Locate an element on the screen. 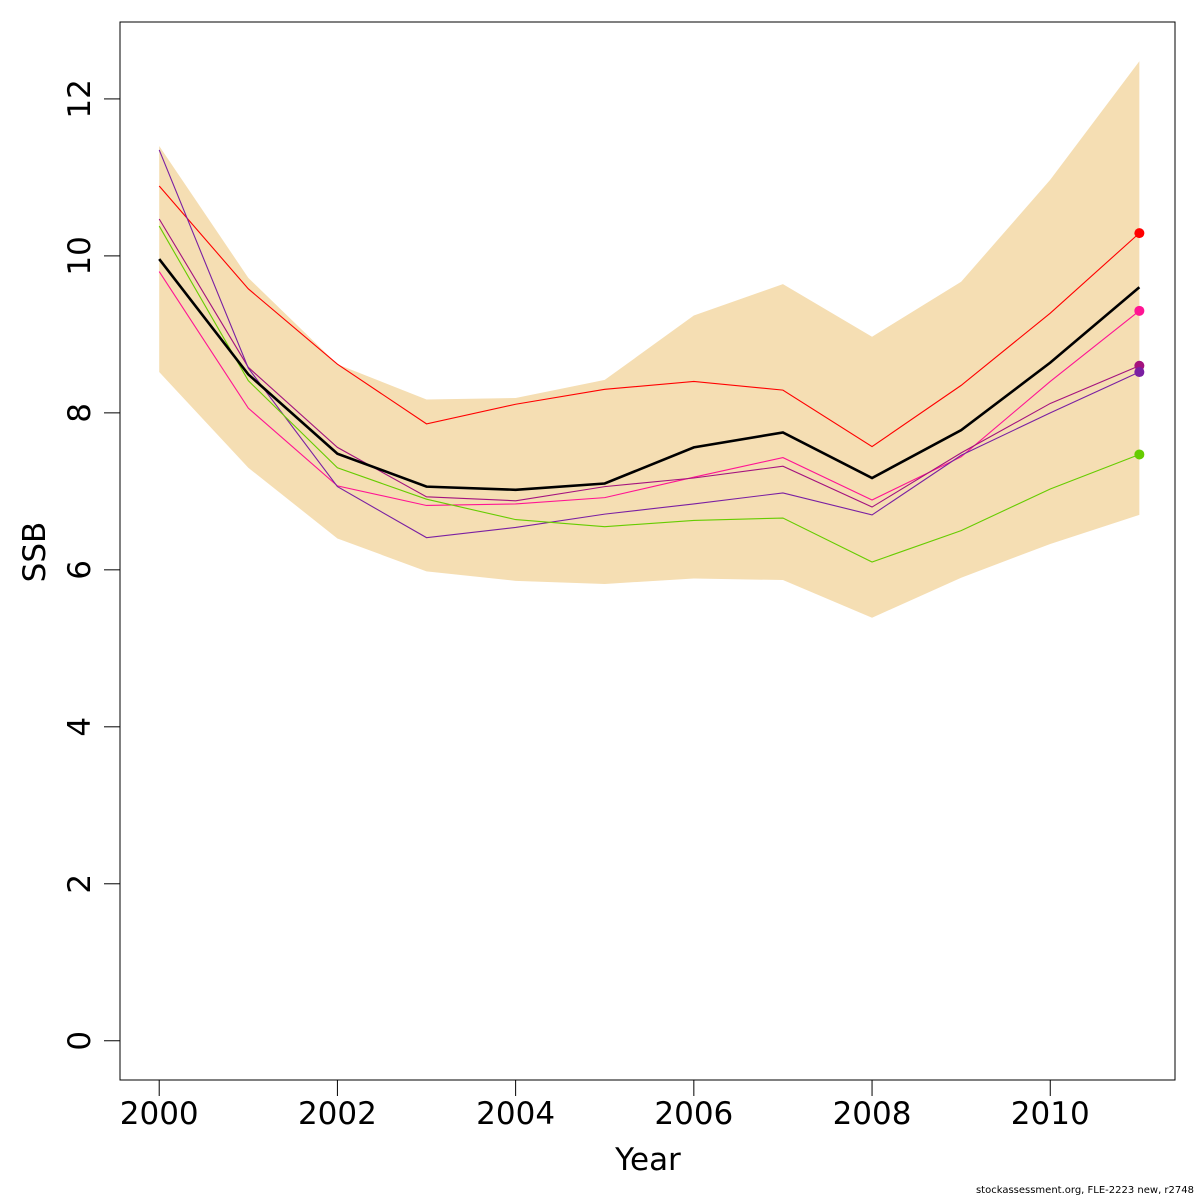 This screenshot has width=1200, height=1204. x-tick-label: 2002 is located at coordinates (337, 1114).